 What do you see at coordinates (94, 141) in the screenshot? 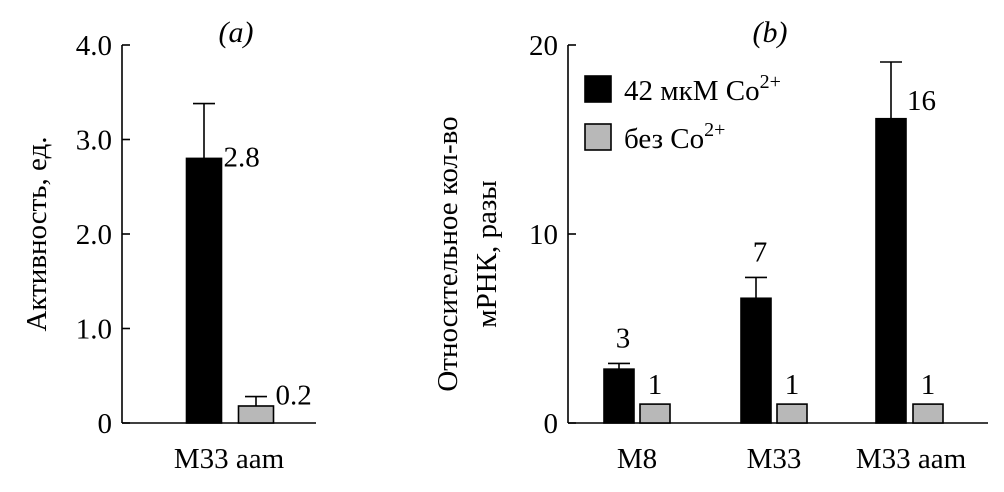
I see `y-tick-label: 3.0` at bounding box center [94, 141].